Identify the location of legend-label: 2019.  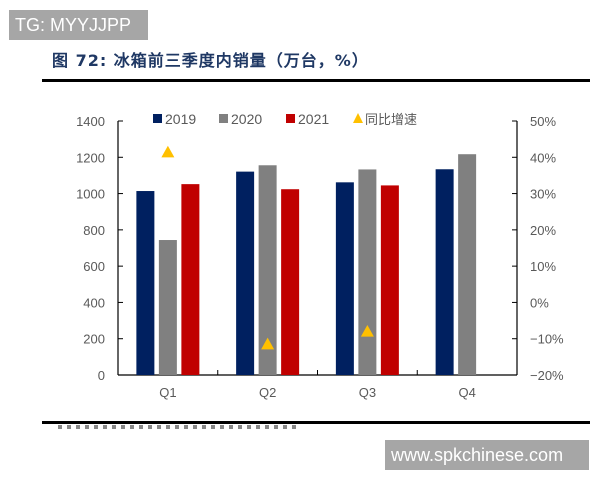
(180, 119).